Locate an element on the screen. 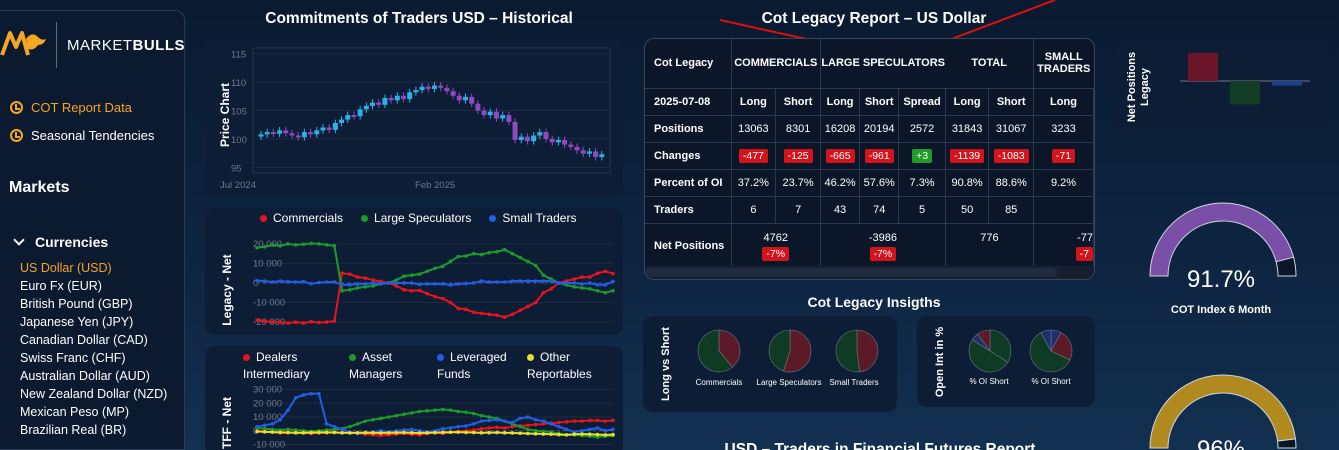 This screenshot has height=450, width=1339. legend-asset-managers: Asset Managers is located at coordinates (376, 365).